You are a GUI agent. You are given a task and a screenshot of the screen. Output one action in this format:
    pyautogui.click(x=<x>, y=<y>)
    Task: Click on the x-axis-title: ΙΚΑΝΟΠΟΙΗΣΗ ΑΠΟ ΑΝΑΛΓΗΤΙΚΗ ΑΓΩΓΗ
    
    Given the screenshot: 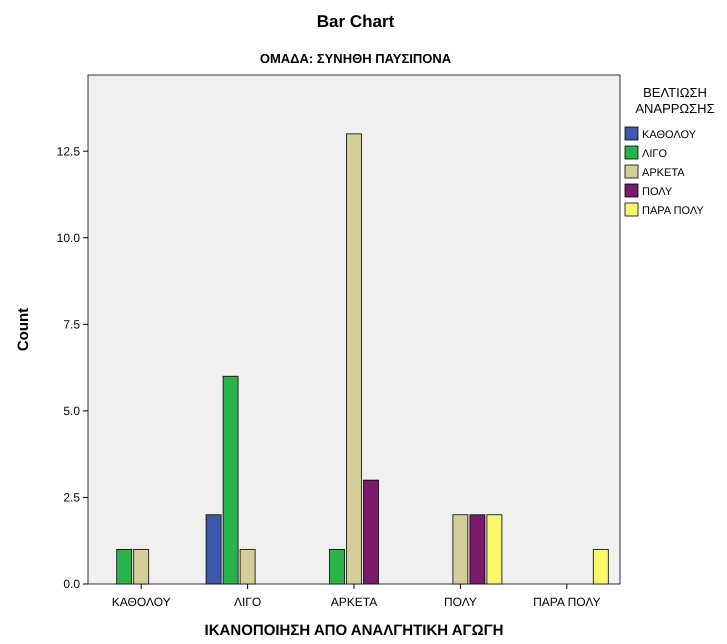 What is the action you would take?
    pyautogui.click(x=354, y=630)
    